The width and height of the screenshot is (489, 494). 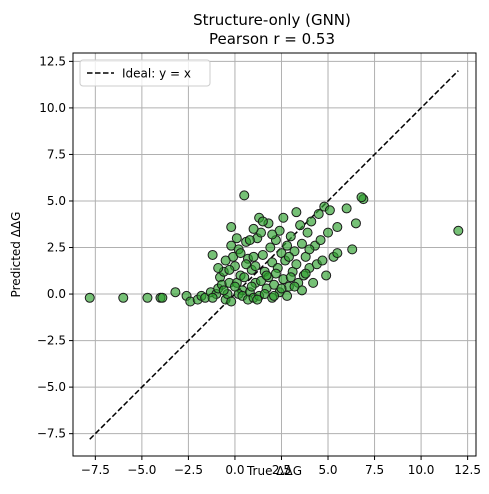 I want to click on legend: Ideal: y = x, so click(x=145, y=73).